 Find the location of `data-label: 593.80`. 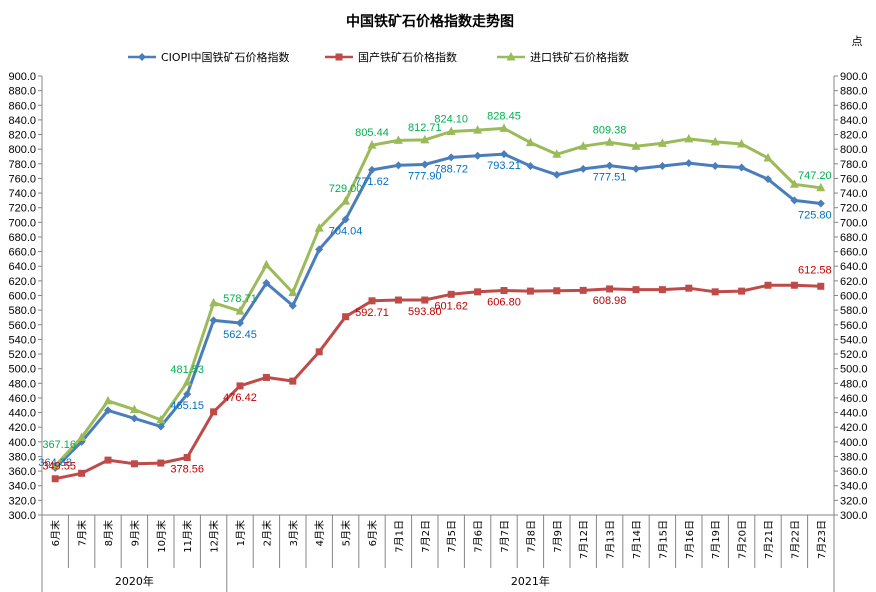

data-label: 593.80 is located at coordinates (425, 312).